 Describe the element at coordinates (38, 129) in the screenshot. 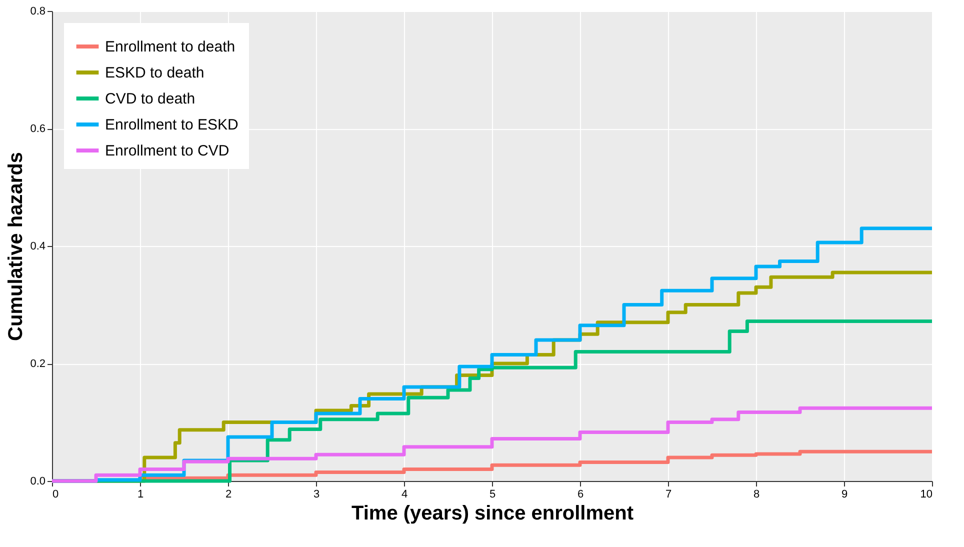

I see `y-tick-label: 0.6` at that location.